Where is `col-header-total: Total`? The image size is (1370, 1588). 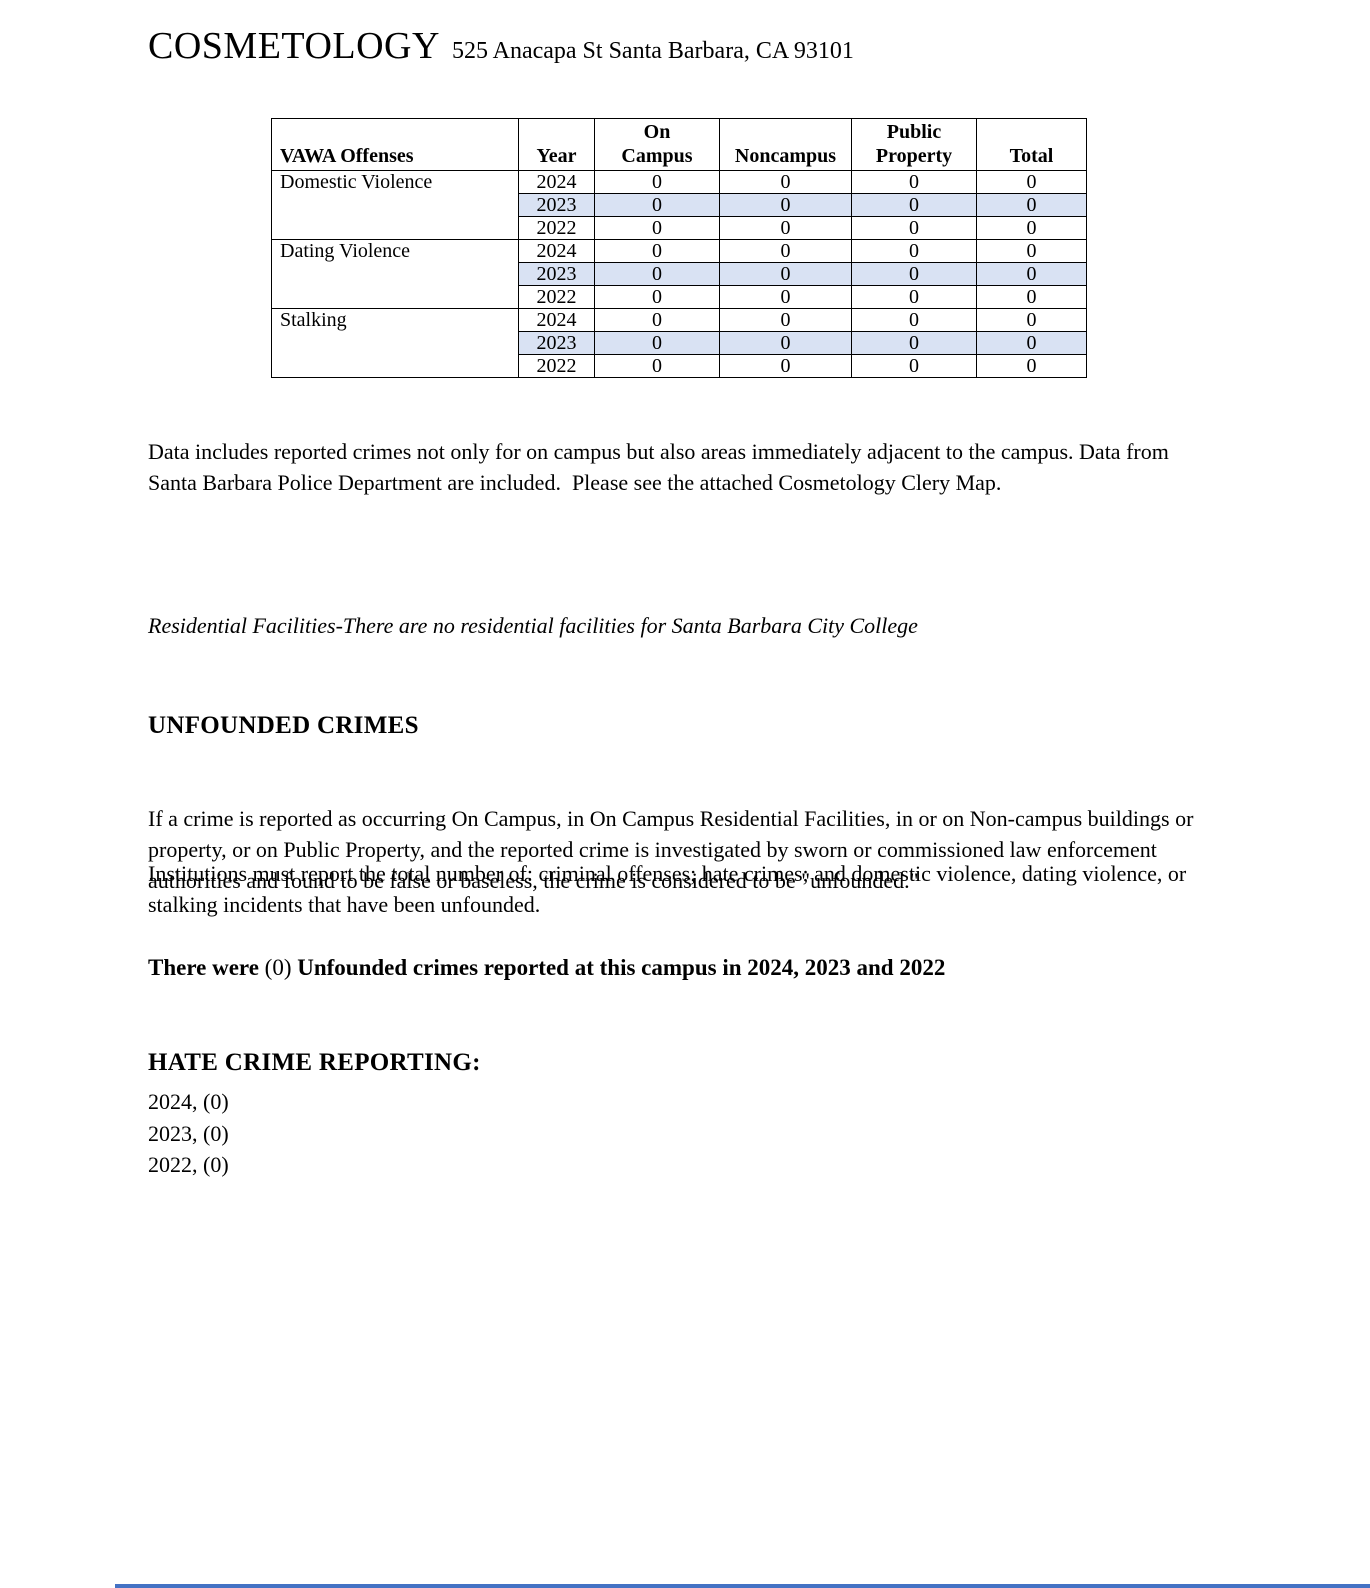
col-header-total: Total is located at coordinates (1031, 144).